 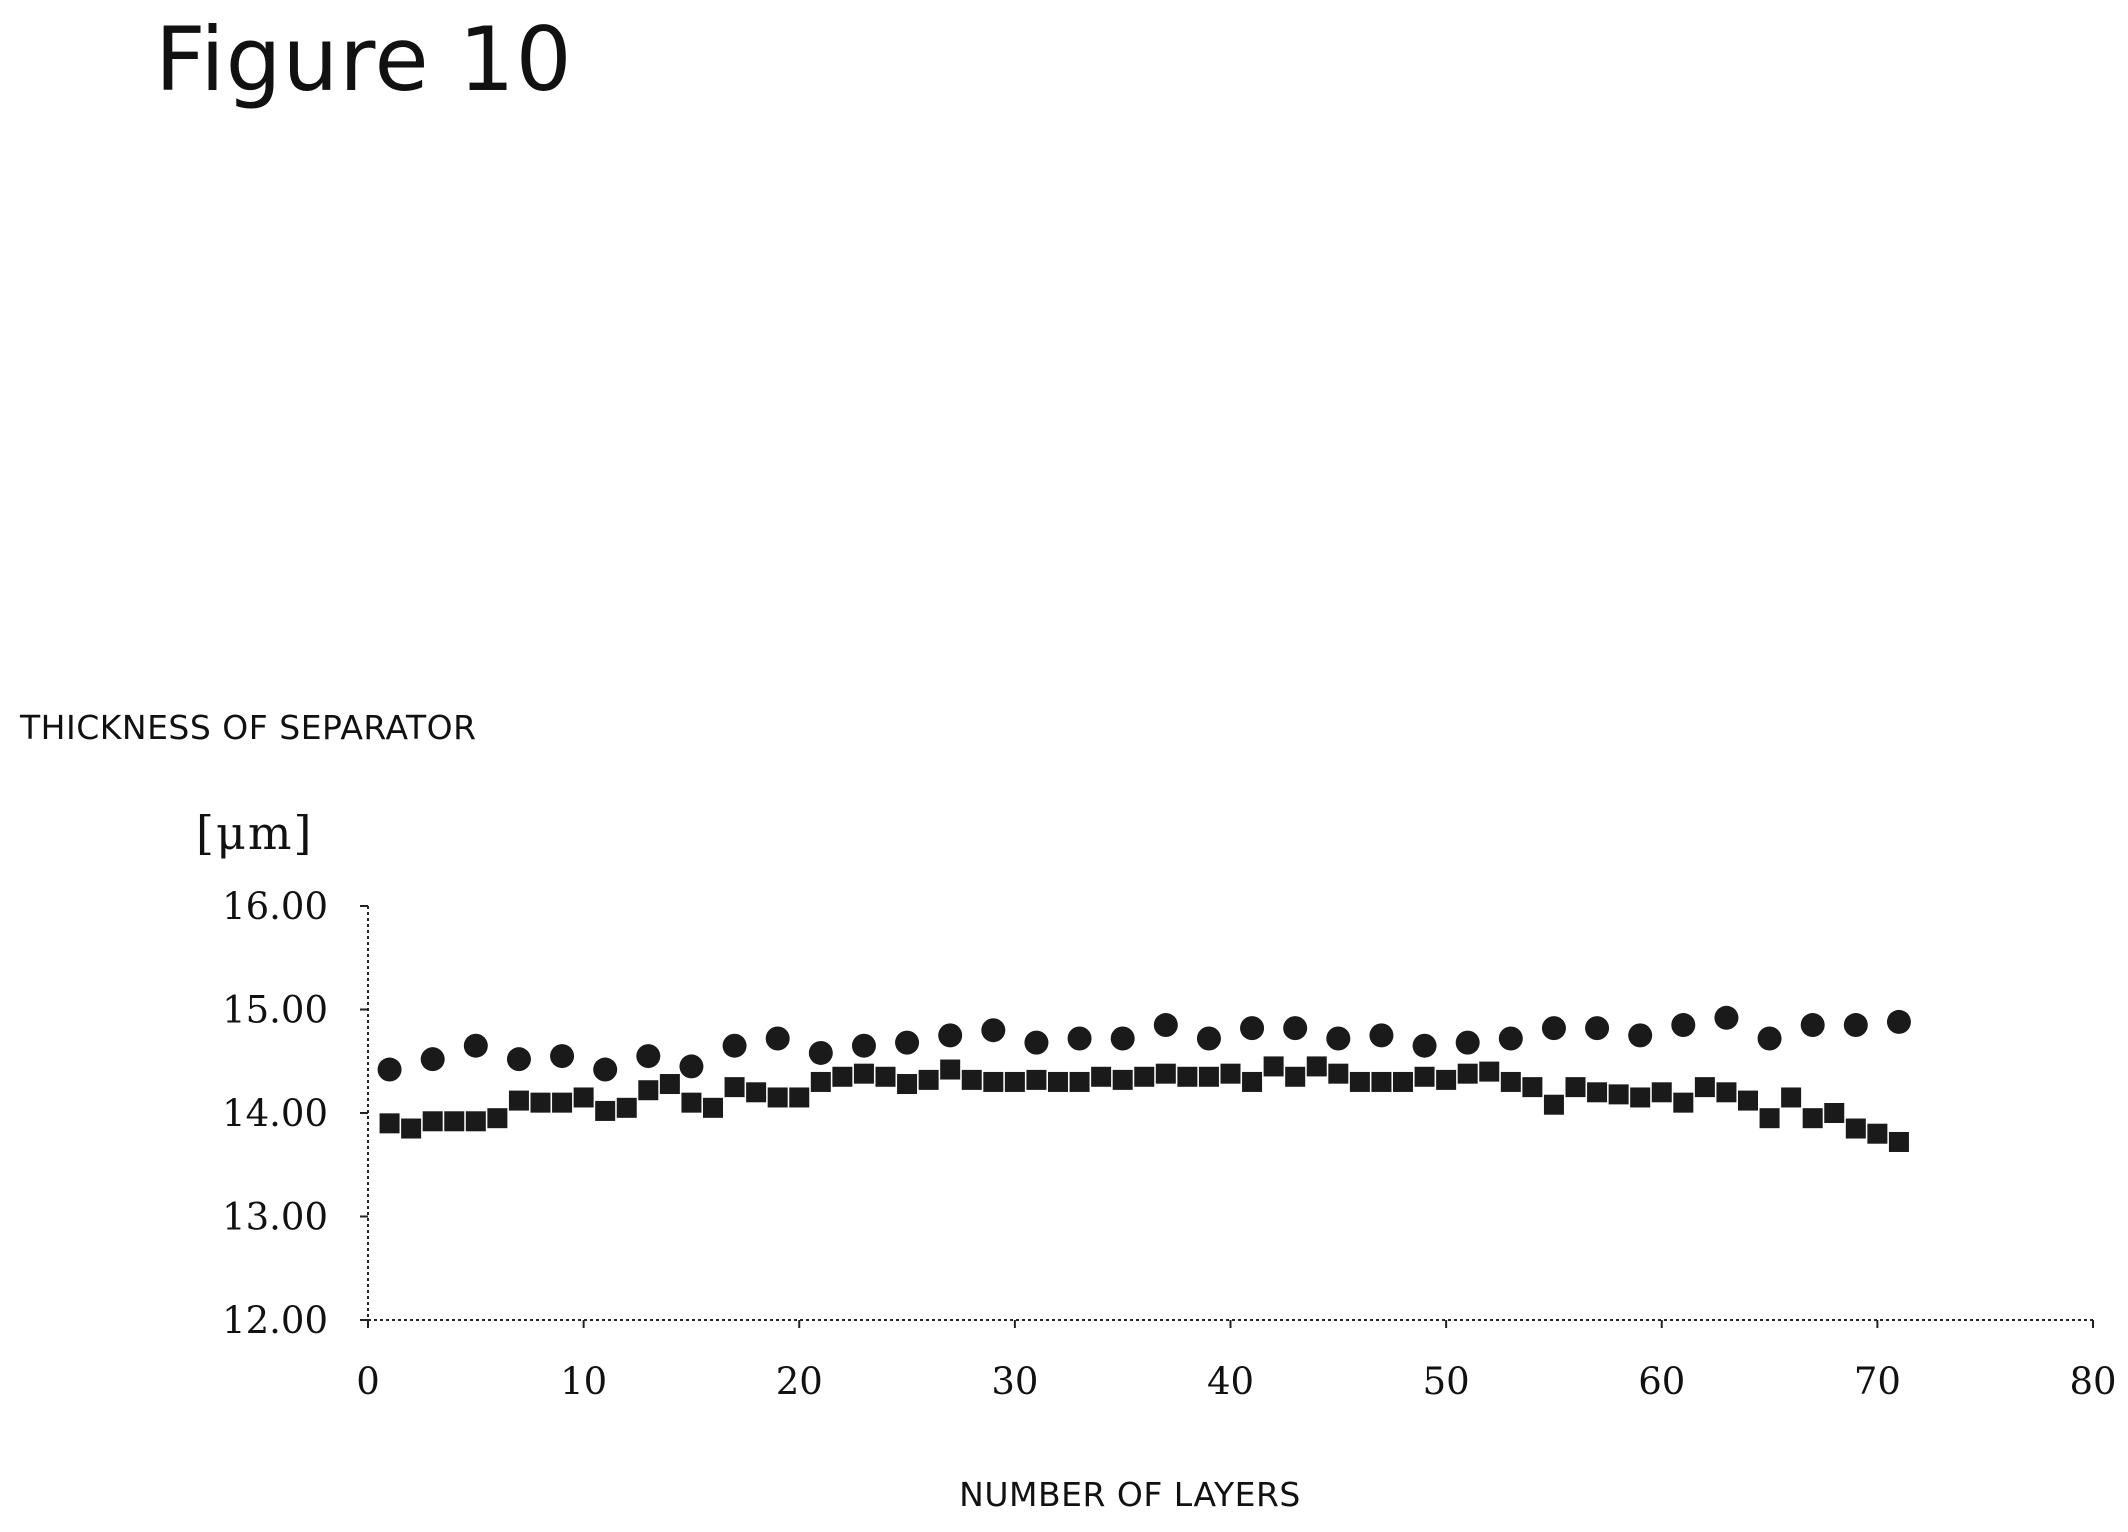 I want to click on y-tick-label: 12.00, so click(x=275, y=1320).